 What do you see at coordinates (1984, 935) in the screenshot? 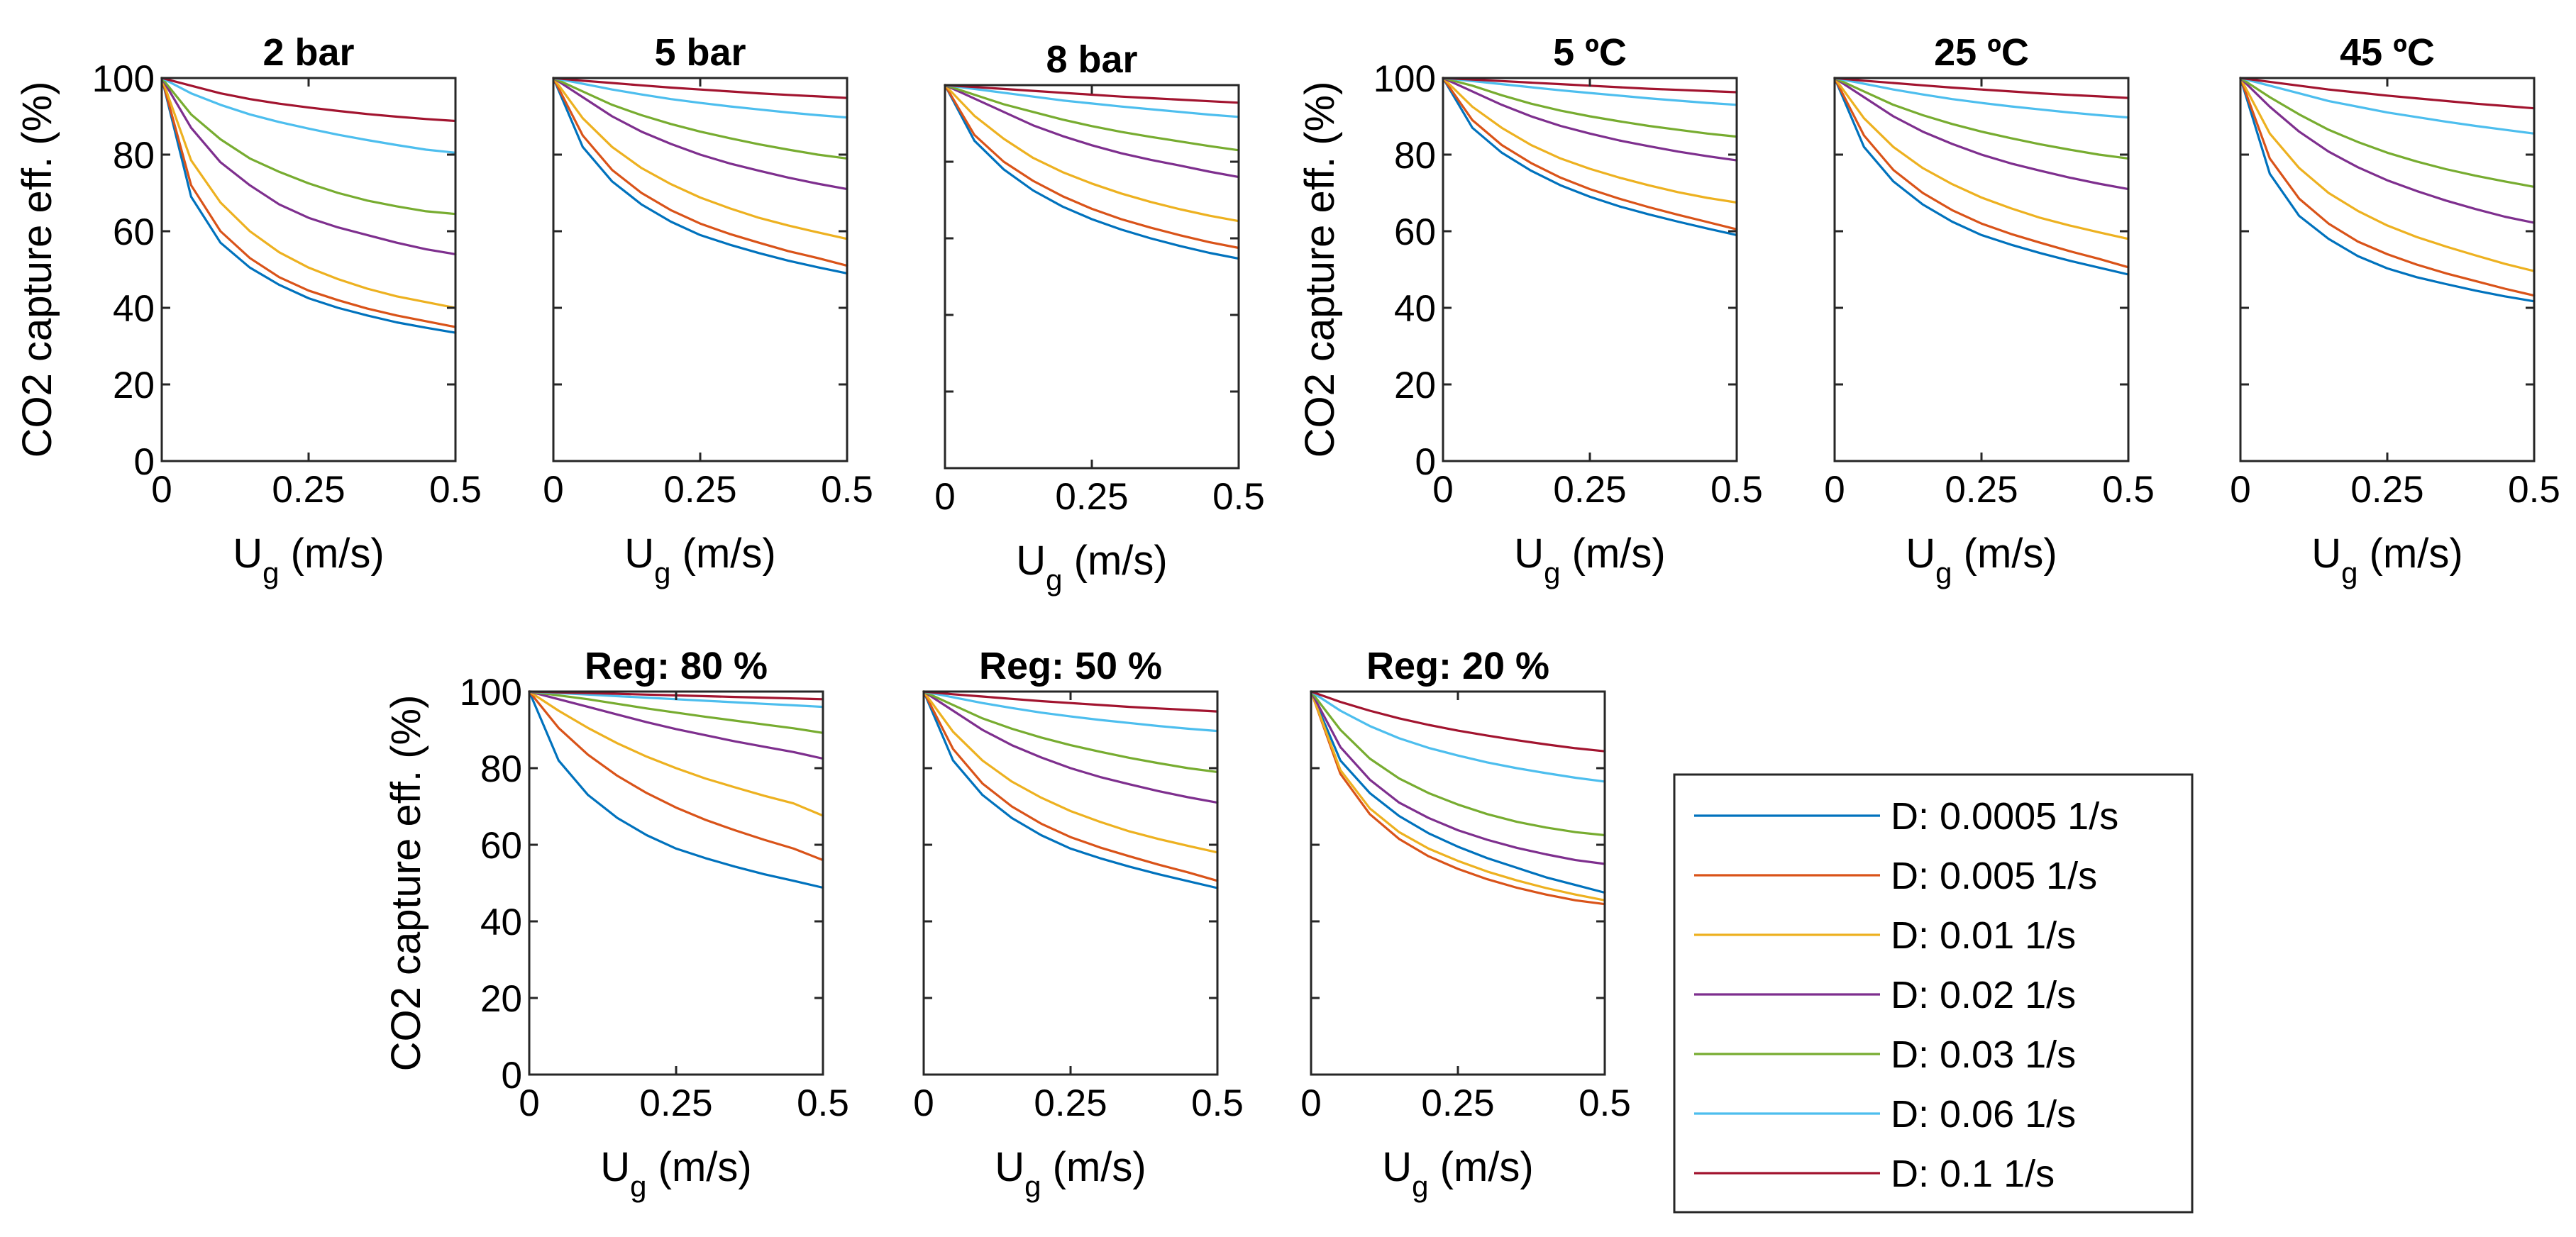
I see `legend-label: D: 0.01 1/s` at bounding box center [1984, 935].